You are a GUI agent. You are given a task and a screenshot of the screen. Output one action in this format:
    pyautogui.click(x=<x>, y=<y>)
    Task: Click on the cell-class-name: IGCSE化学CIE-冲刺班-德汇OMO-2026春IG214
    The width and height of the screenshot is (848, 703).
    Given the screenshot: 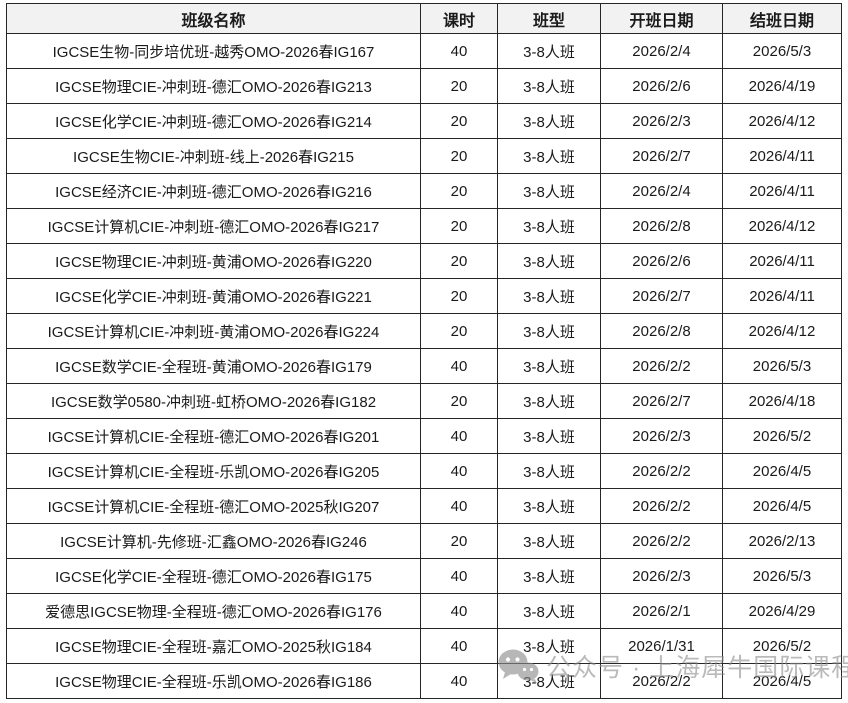 What is the action you would take?
    pyautogui.click(x=213, y=121)
    